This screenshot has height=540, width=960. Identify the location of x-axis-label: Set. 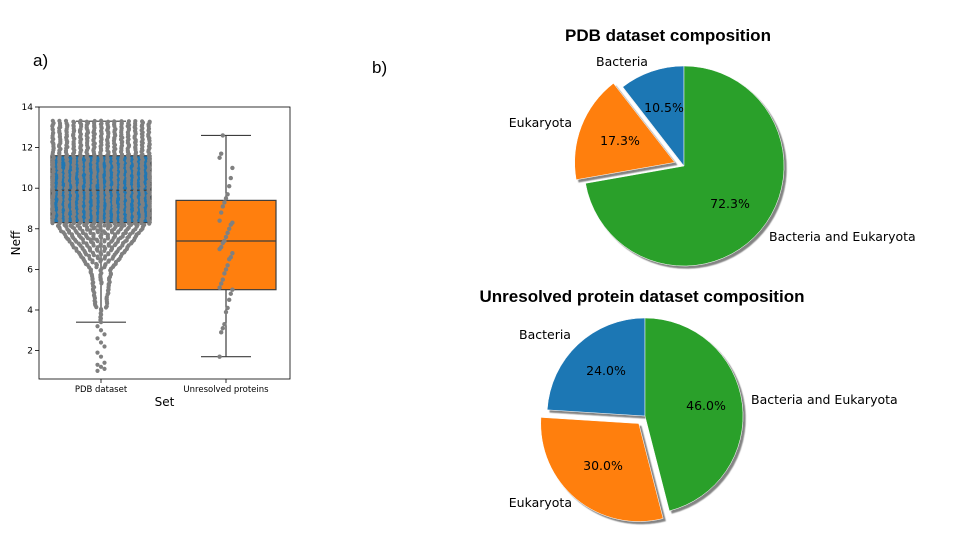
(165, 402).